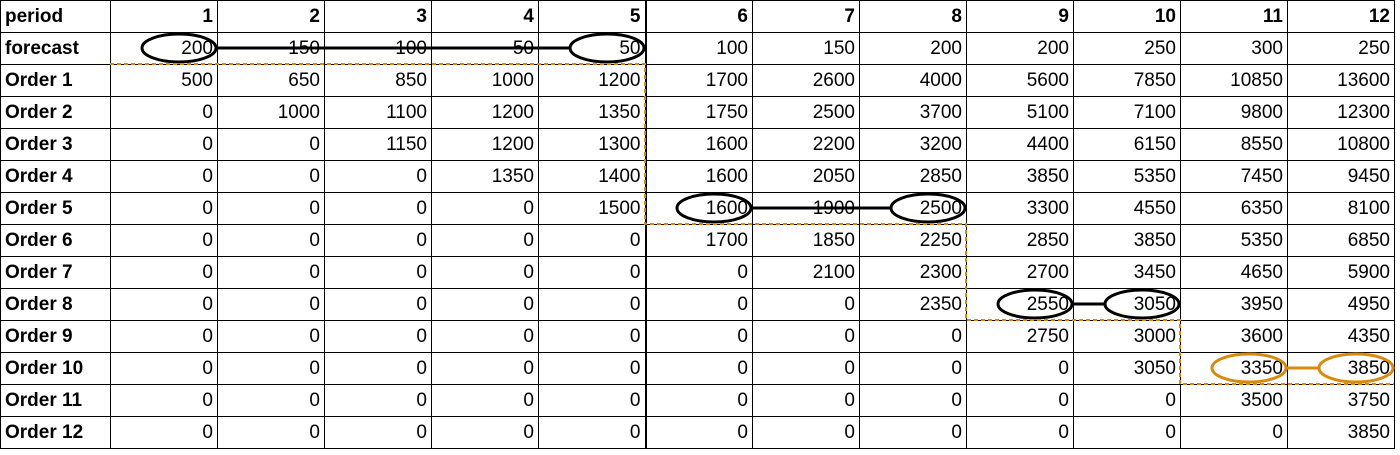 Image resolution: width=1400 pixels, height=455 pixels. I want to click on value-cell: 4550, so click(1127, 208).